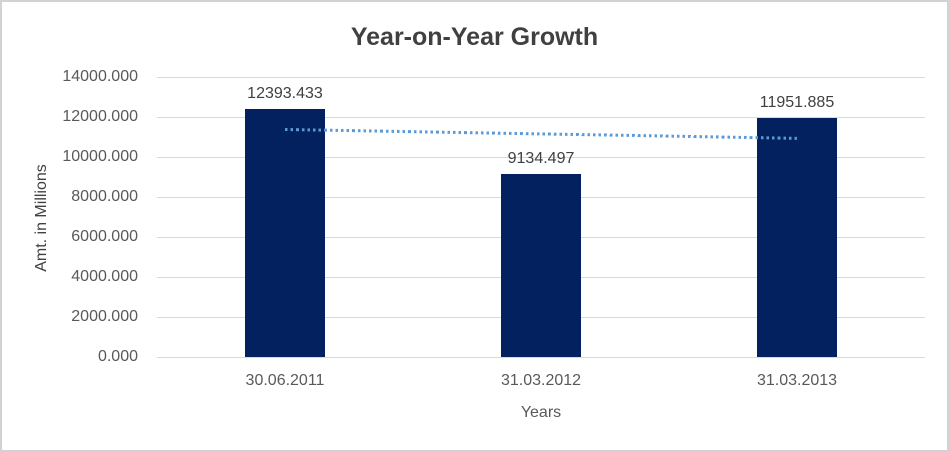 The image size is (949, 452). What do you see at coordinates (541, 133) in the screenshot?
I see `trendline` at bounding box center [541, 133].